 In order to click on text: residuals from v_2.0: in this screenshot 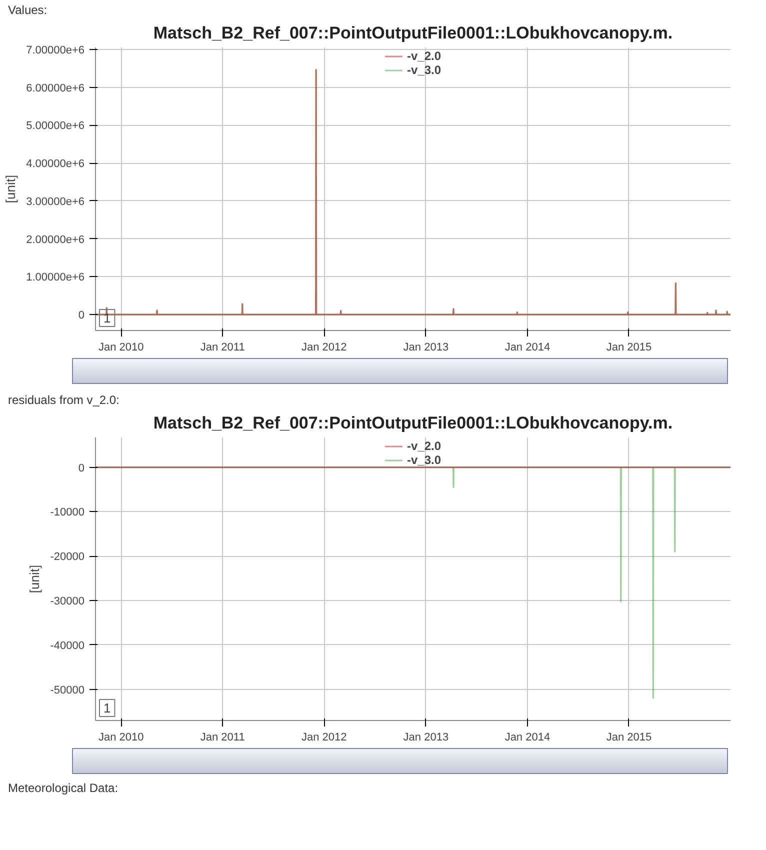, I will do `click(64, 400)`.